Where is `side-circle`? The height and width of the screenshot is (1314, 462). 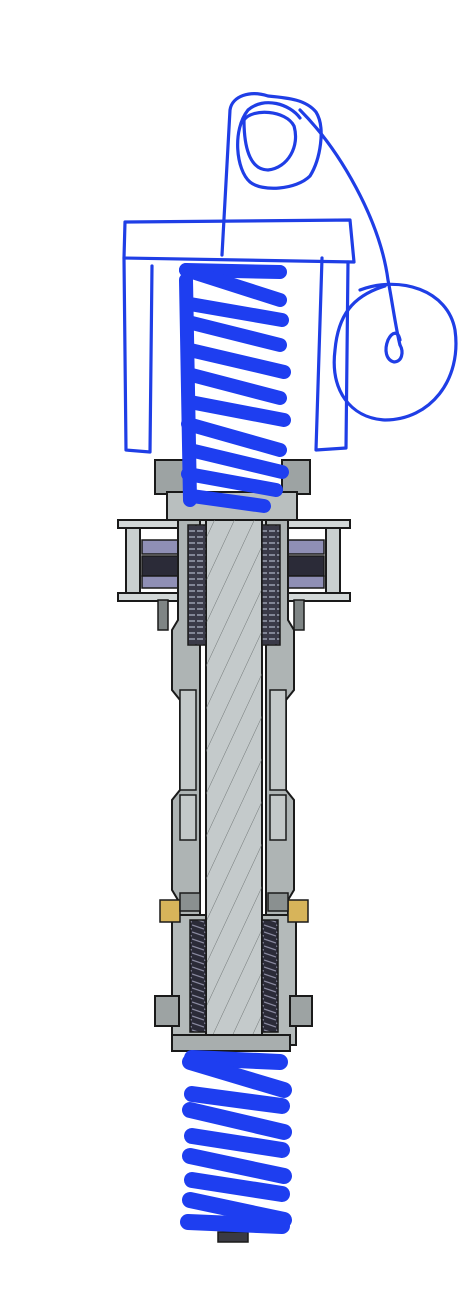
side-circle is located at coordinates (395, 352).